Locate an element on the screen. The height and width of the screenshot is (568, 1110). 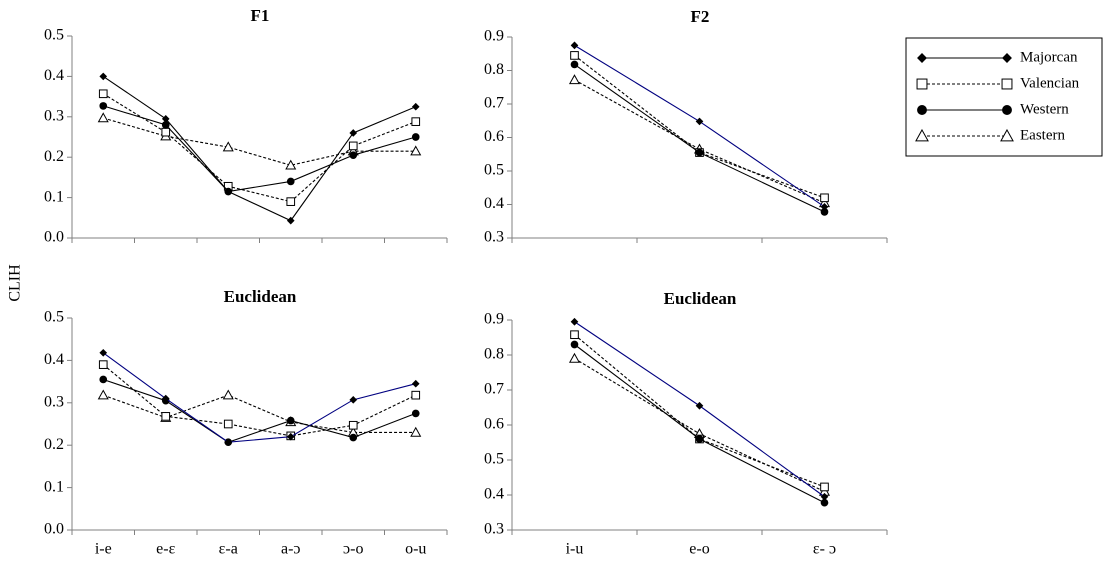
x-tick-label: ɔ-o is located at coordinates (353, 549).